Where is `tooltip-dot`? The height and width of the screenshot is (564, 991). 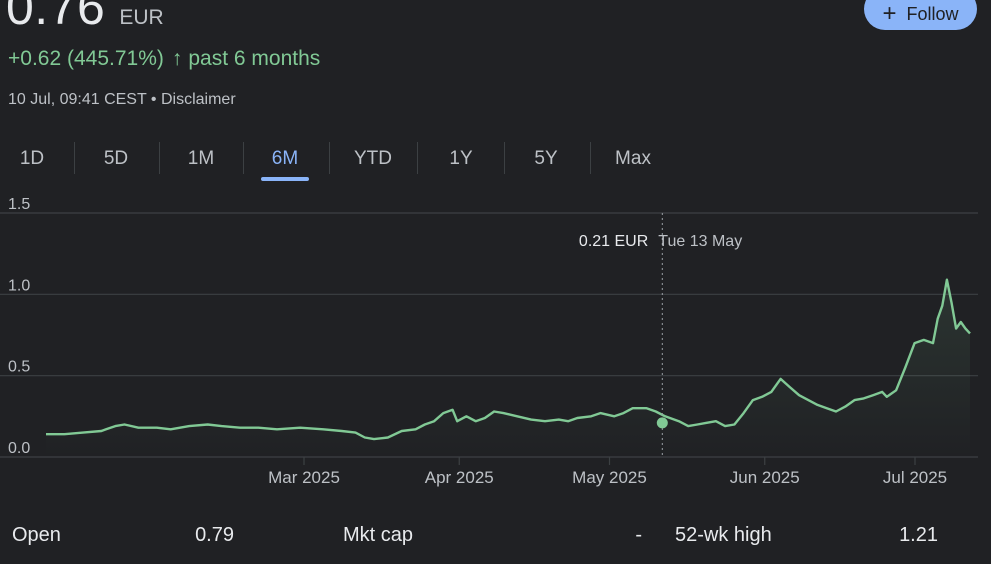
tooltip-dot is located at coordinates (662, 423).